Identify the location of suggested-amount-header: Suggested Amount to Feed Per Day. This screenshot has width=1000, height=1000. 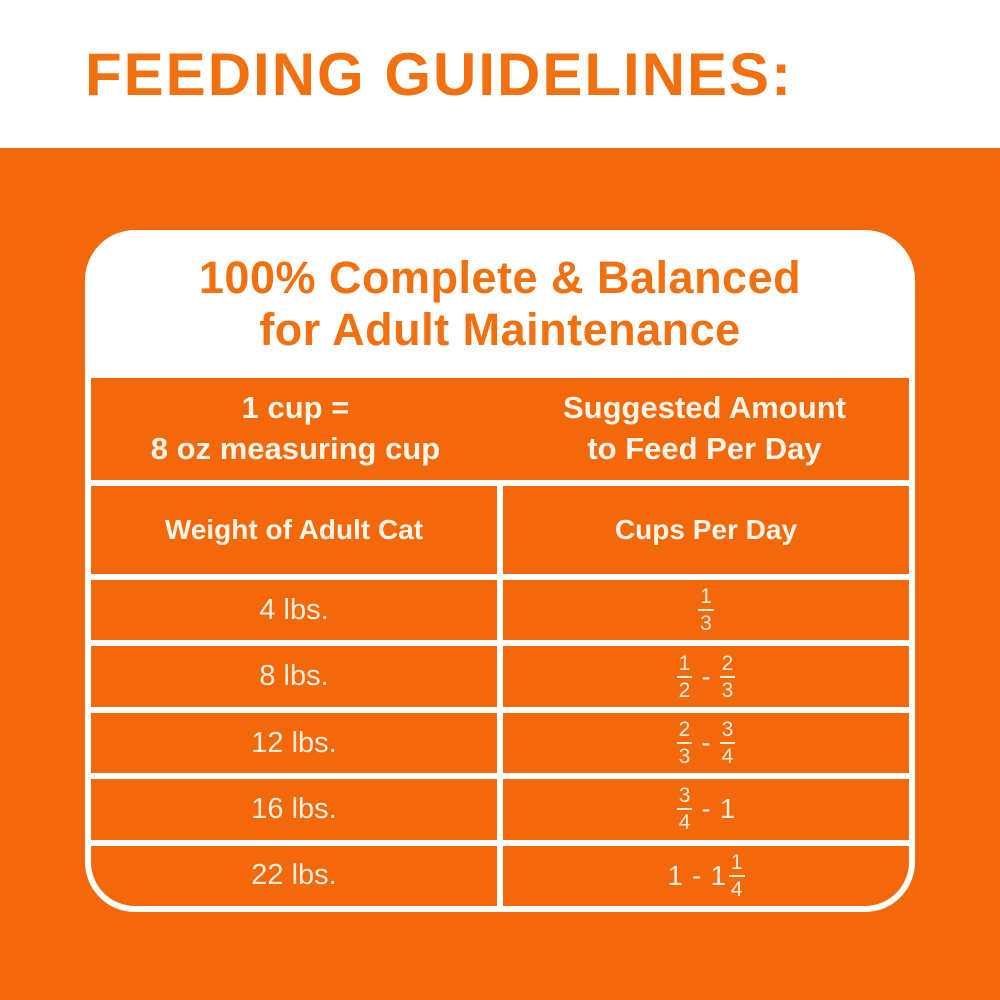
(704, 429).